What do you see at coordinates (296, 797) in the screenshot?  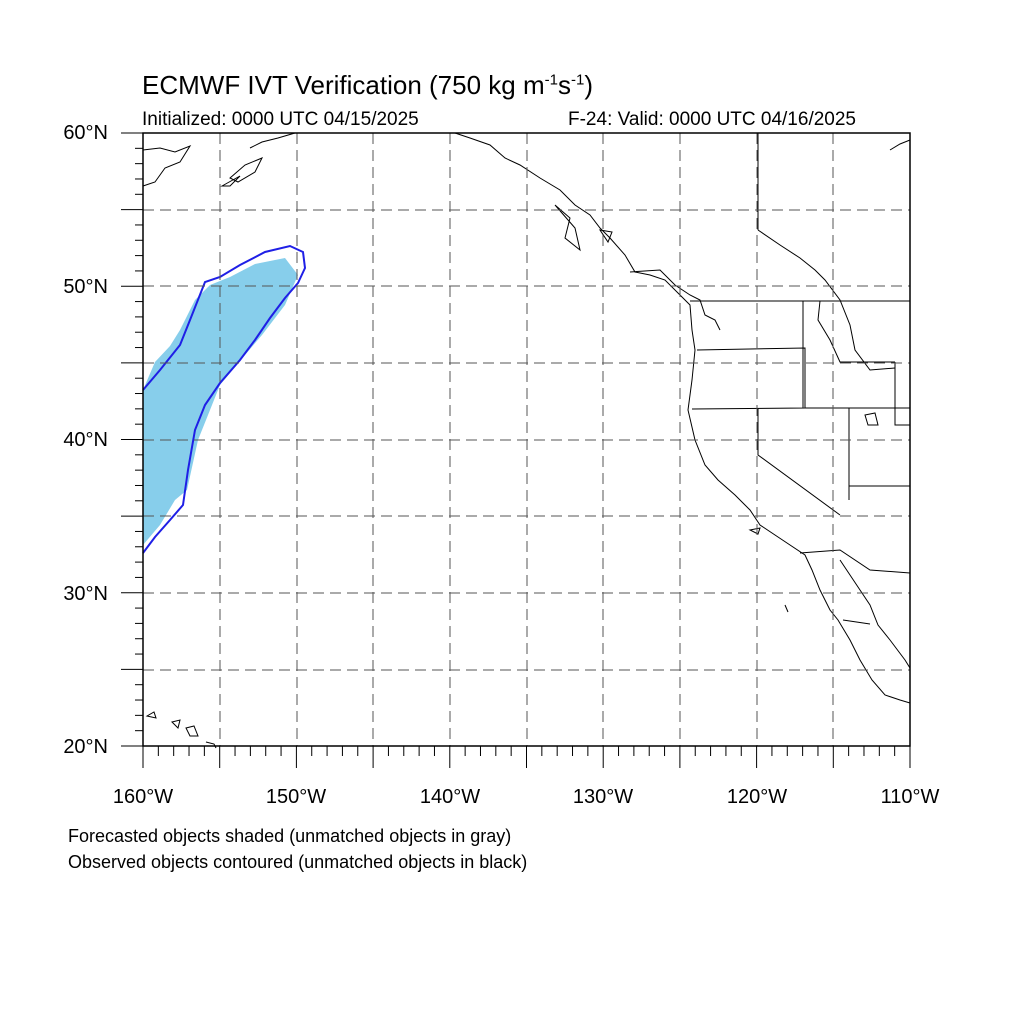 I see `lon-label-150w: 150°W` at bounding box center [296, 797].